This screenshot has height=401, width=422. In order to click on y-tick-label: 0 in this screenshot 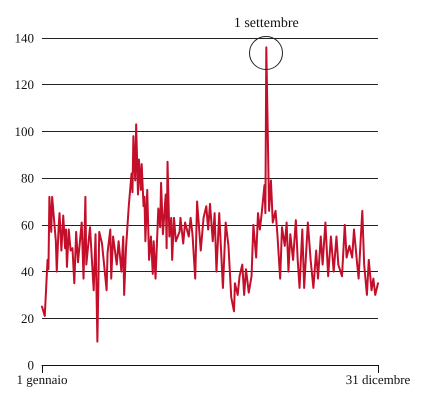, I will do `click(31, 365)`.